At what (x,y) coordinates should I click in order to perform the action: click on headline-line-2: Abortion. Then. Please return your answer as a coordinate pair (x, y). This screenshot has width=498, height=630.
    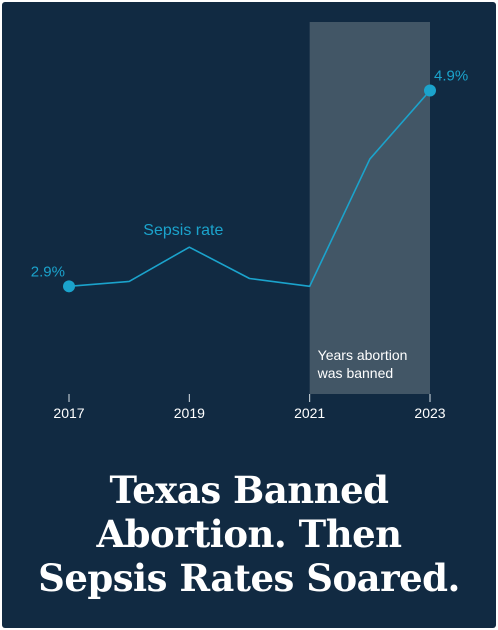
    Looking at the image, I should click on (249, 534).